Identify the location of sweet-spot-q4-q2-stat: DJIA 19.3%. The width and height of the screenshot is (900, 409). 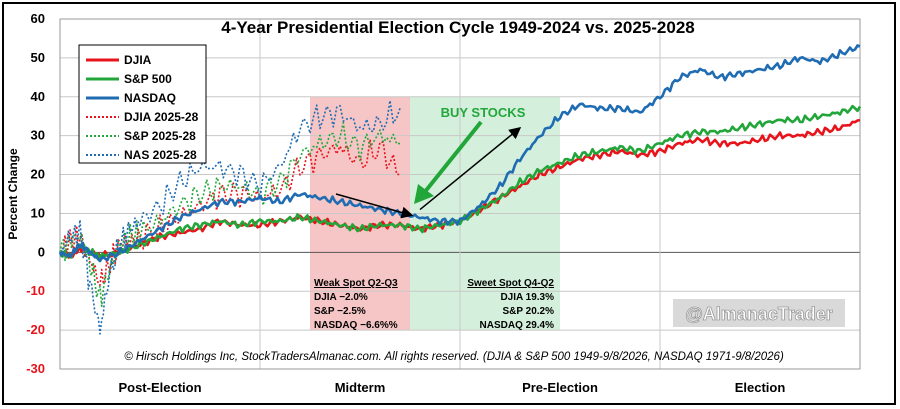
(527, 297).